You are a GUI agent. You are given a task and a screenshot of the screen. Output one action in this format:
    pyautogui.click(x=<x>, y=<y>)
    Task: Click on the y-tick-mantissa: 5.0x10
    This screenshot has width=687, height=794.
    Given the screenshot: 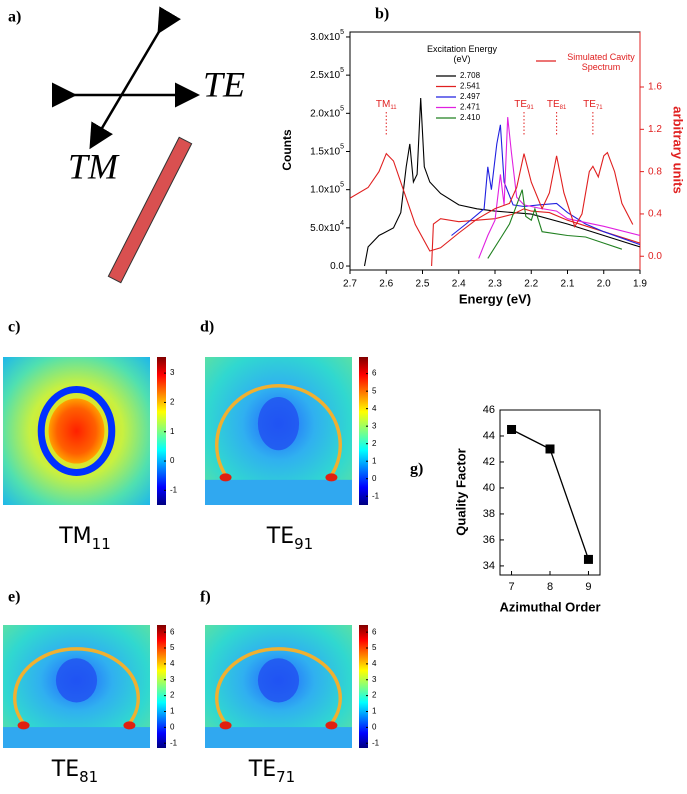 What is the action you would take?
    pyautogui.click(x=325, y=227)
    